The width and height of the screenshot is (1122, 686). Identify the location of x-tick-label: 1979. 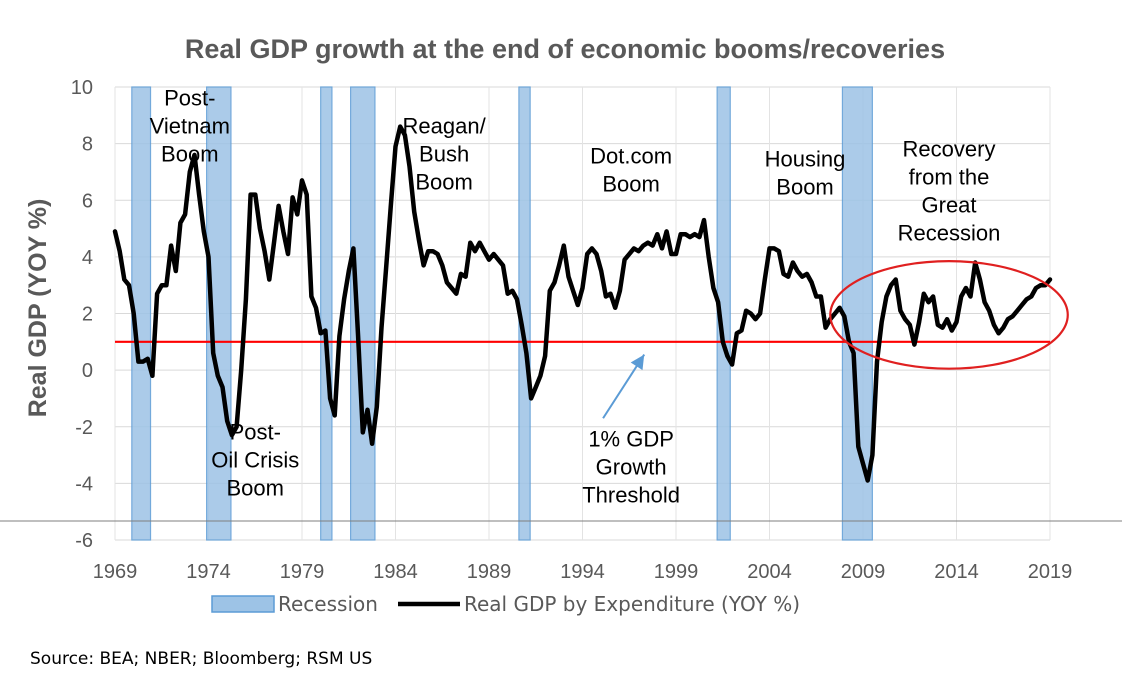
(302, 572).